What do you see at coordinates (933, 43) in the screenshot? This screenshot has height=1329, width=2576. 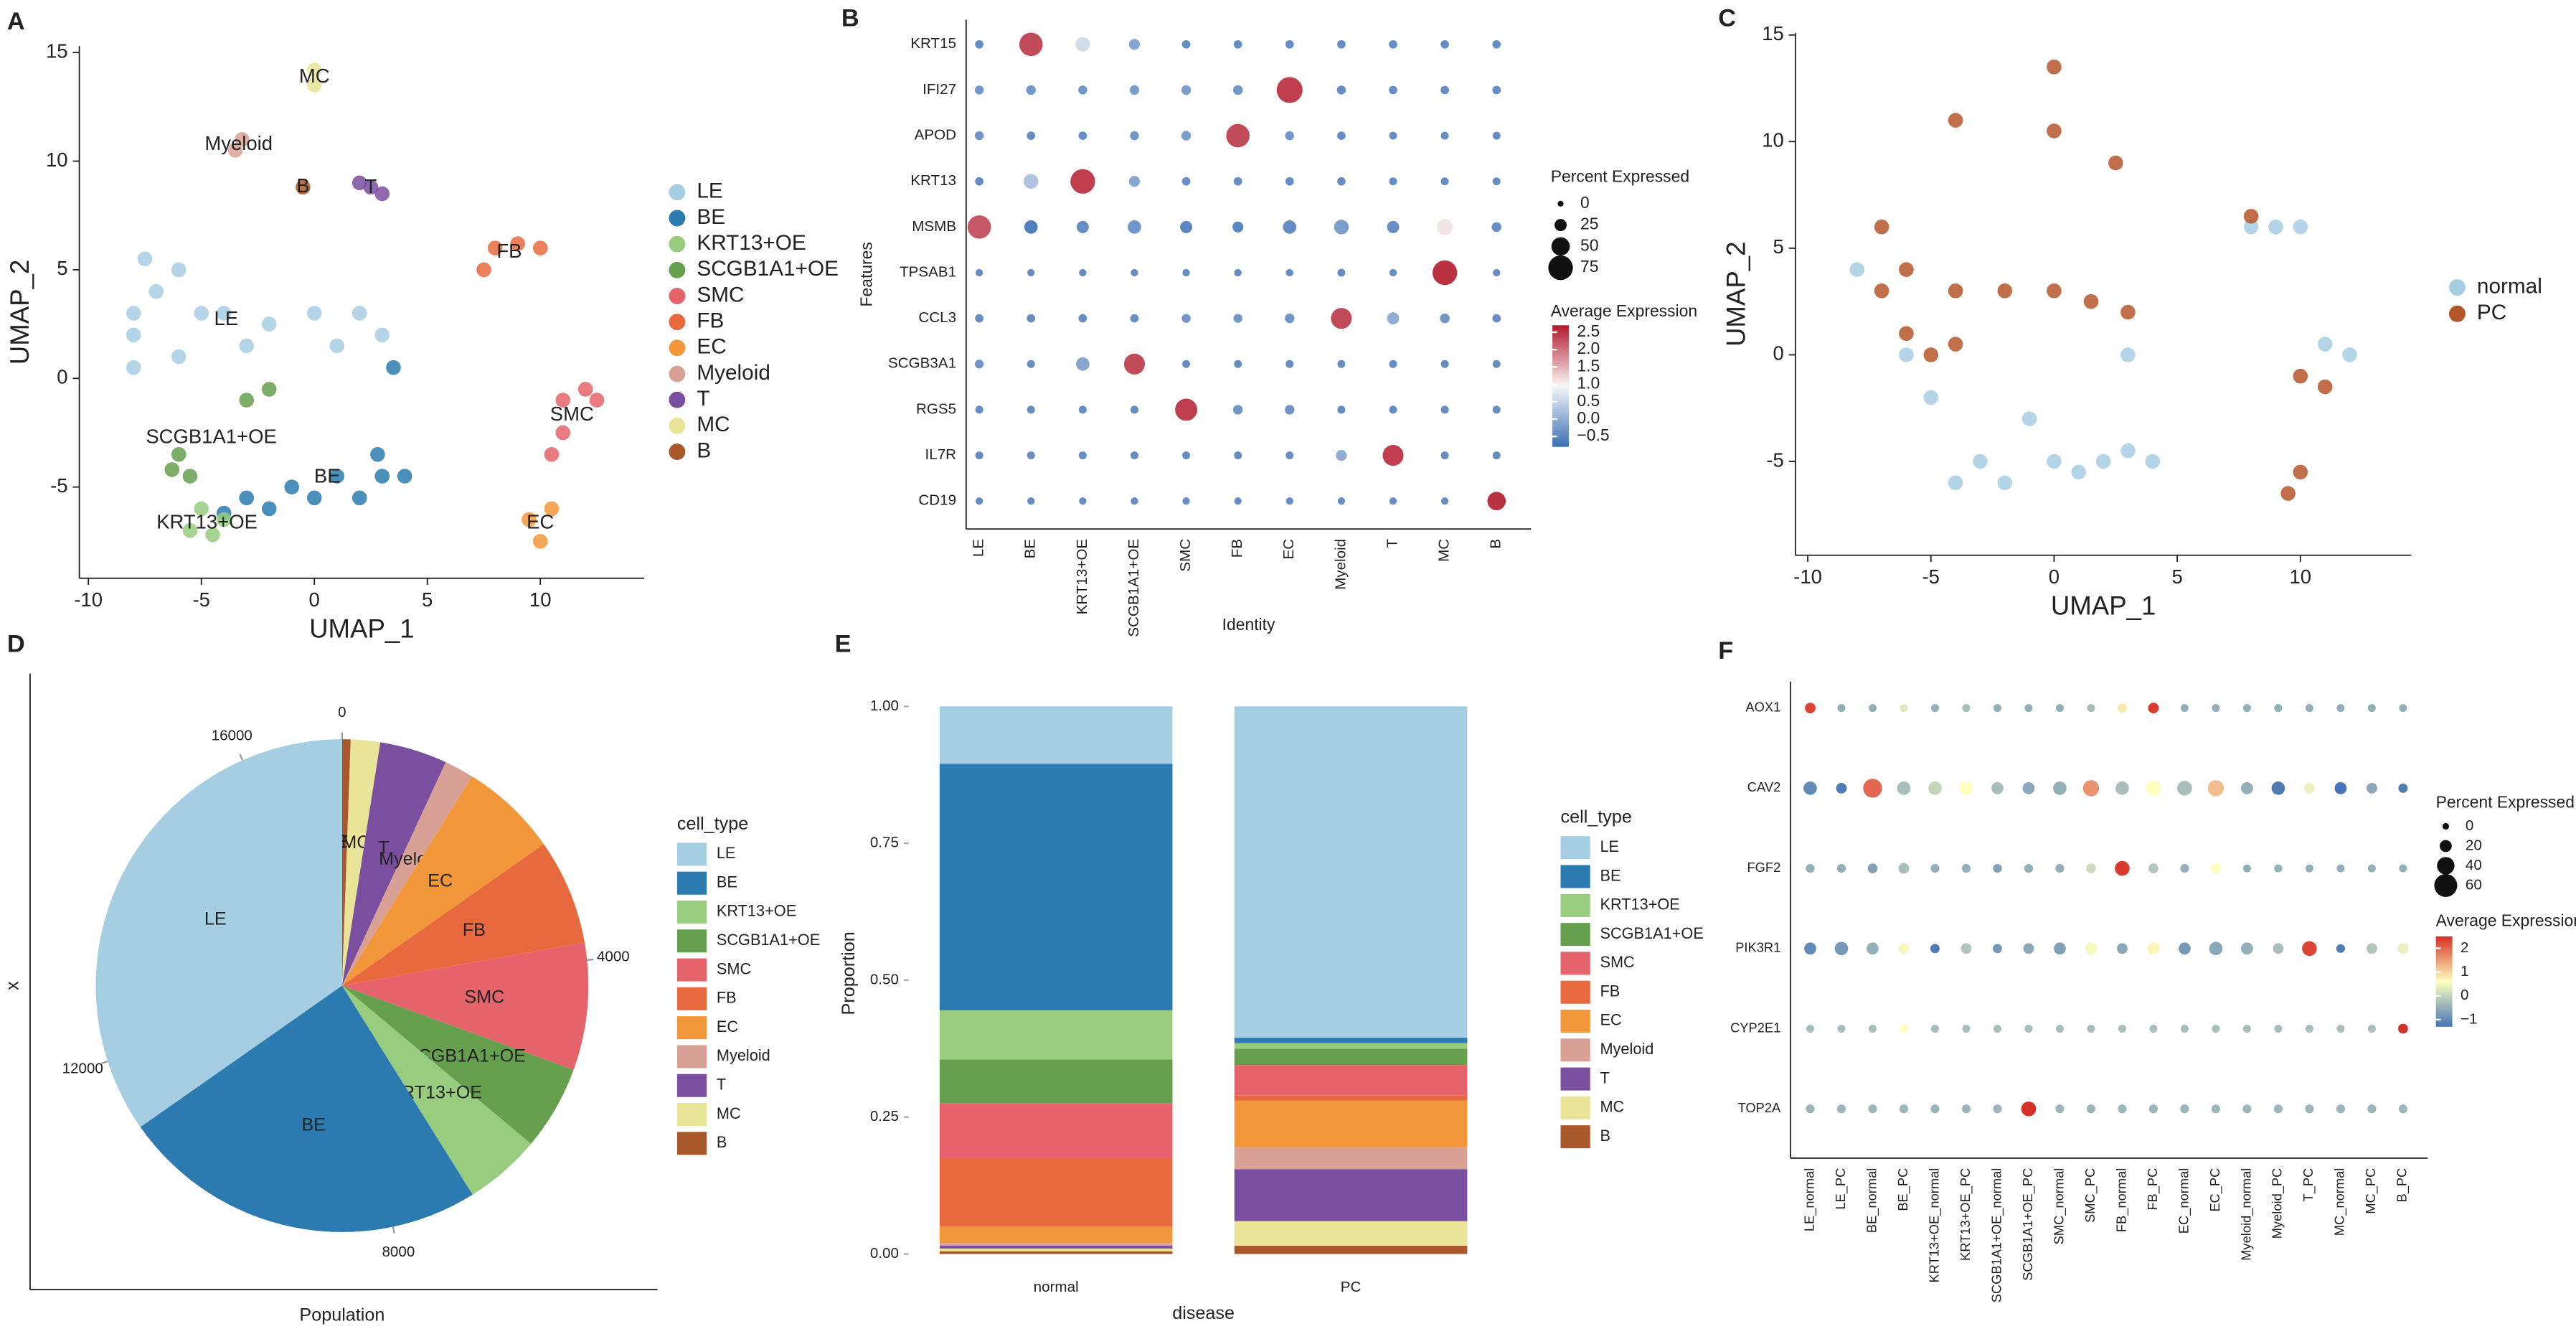 I see `feature-label: KRT15` at bounding box center [933, 43].